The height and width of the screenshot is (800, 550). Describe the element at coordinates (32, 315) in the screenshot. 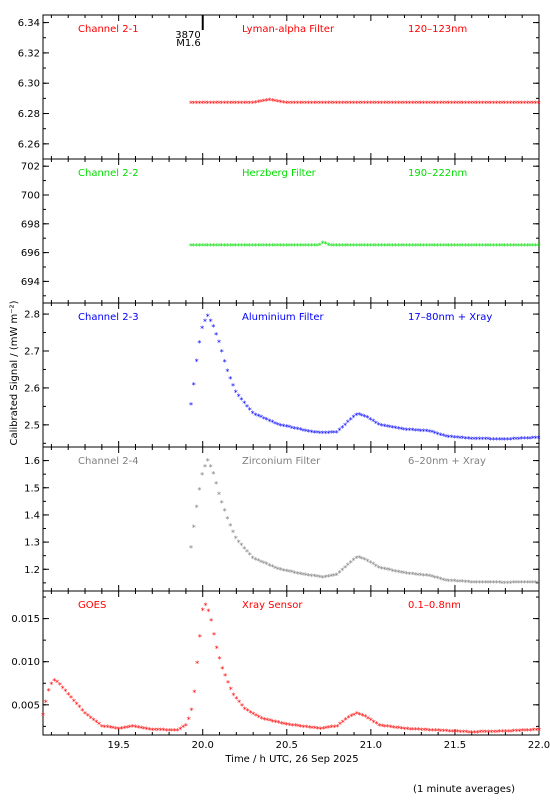

I see `y-tick-label: 2.8` at that location.